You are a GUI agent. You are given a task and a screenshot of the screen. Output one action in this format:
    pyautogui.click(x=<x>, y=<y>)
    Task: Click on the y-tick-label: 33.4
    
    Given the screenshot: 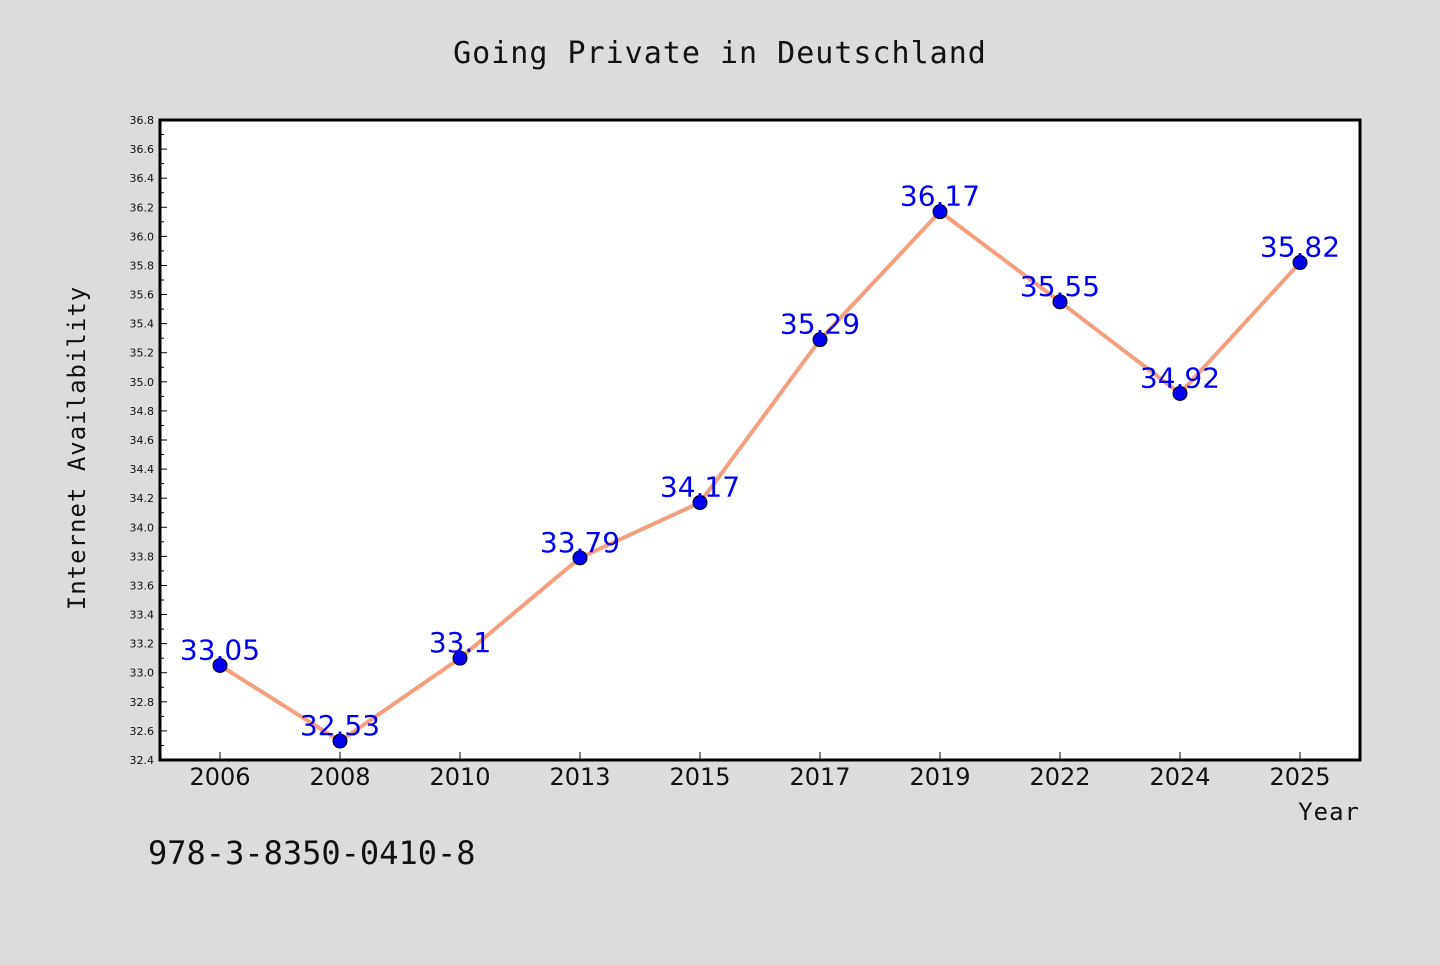 What is the action you would take?
    pyautogui.click(x=142, y=615)
    